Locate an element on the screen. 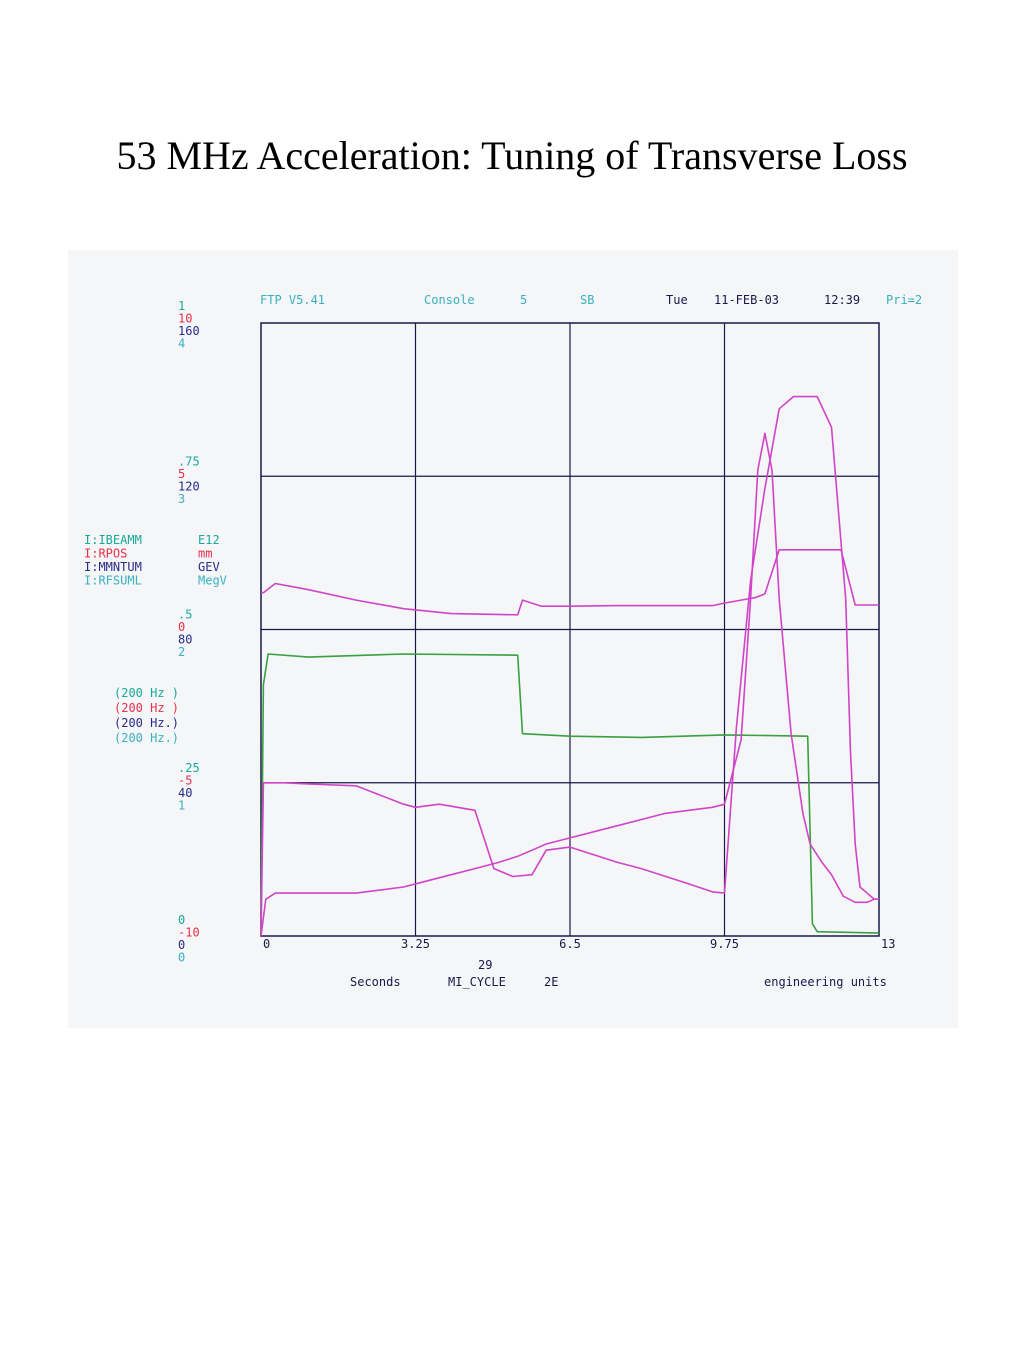 This screenshot has width=1024, height=1365. channel-unit: mm is located at coordinates (205, 554).